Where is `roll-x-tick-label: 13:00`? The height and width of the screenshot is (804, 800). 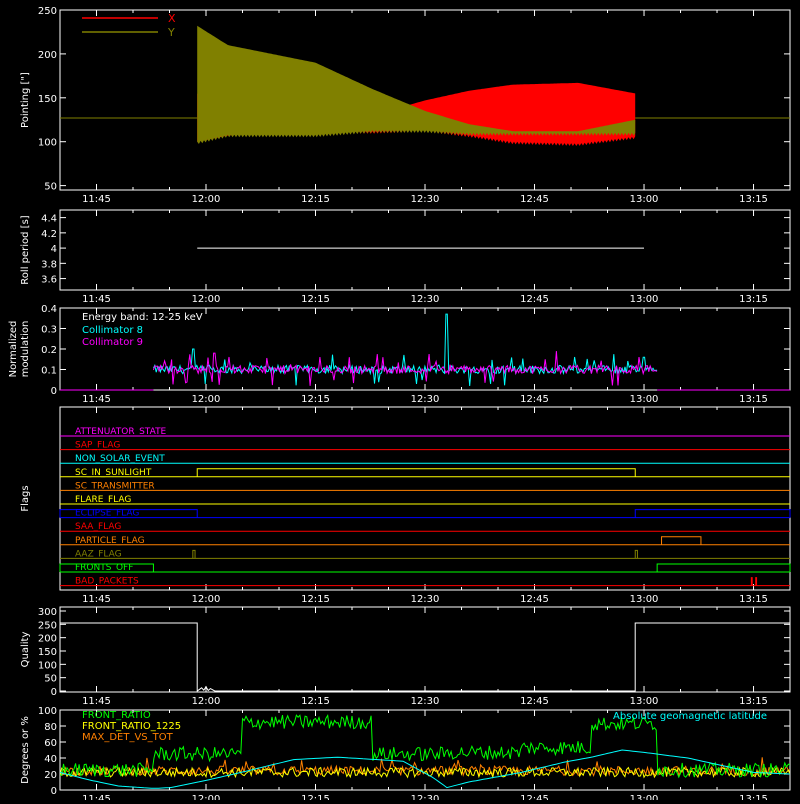 roll-x-tick-label: 13:00 is located at coordinates (644, 299).